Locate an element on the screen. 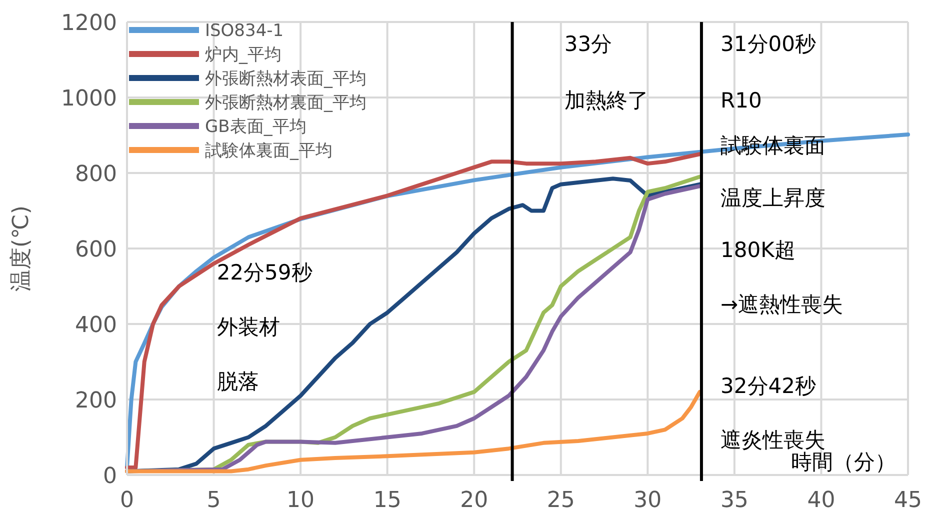  annotation: 31分00秒 is located at coordinates (768, 44).